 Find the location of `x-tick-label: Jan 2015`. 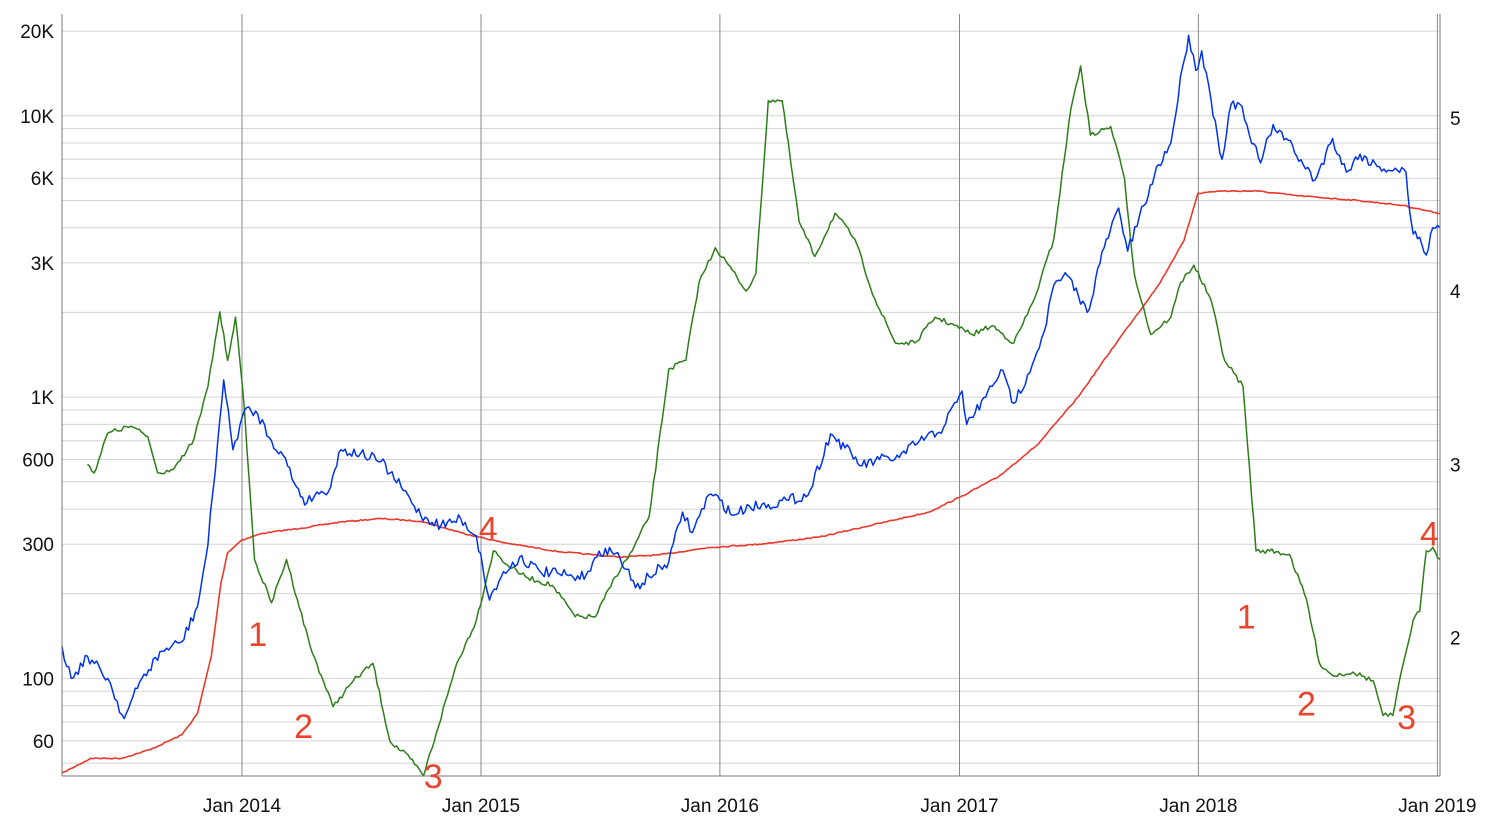

x-tick-label: Jan 2015 is located at coordinates (481, 806).